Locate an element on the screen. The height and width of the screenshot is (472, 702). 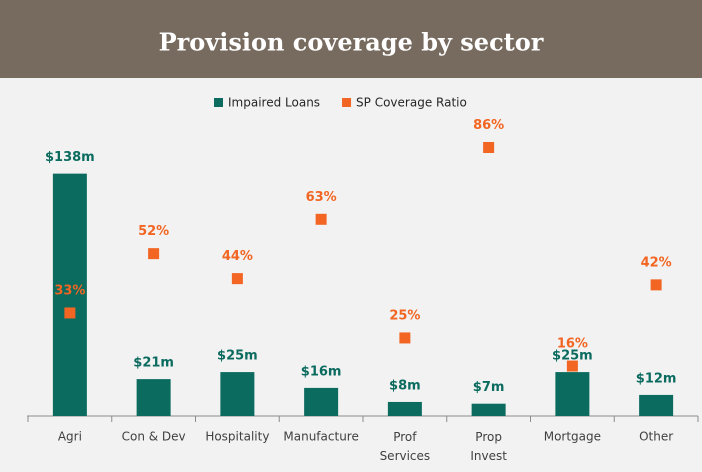
bar-value-label: $16m is located at coordinates (321, 371).